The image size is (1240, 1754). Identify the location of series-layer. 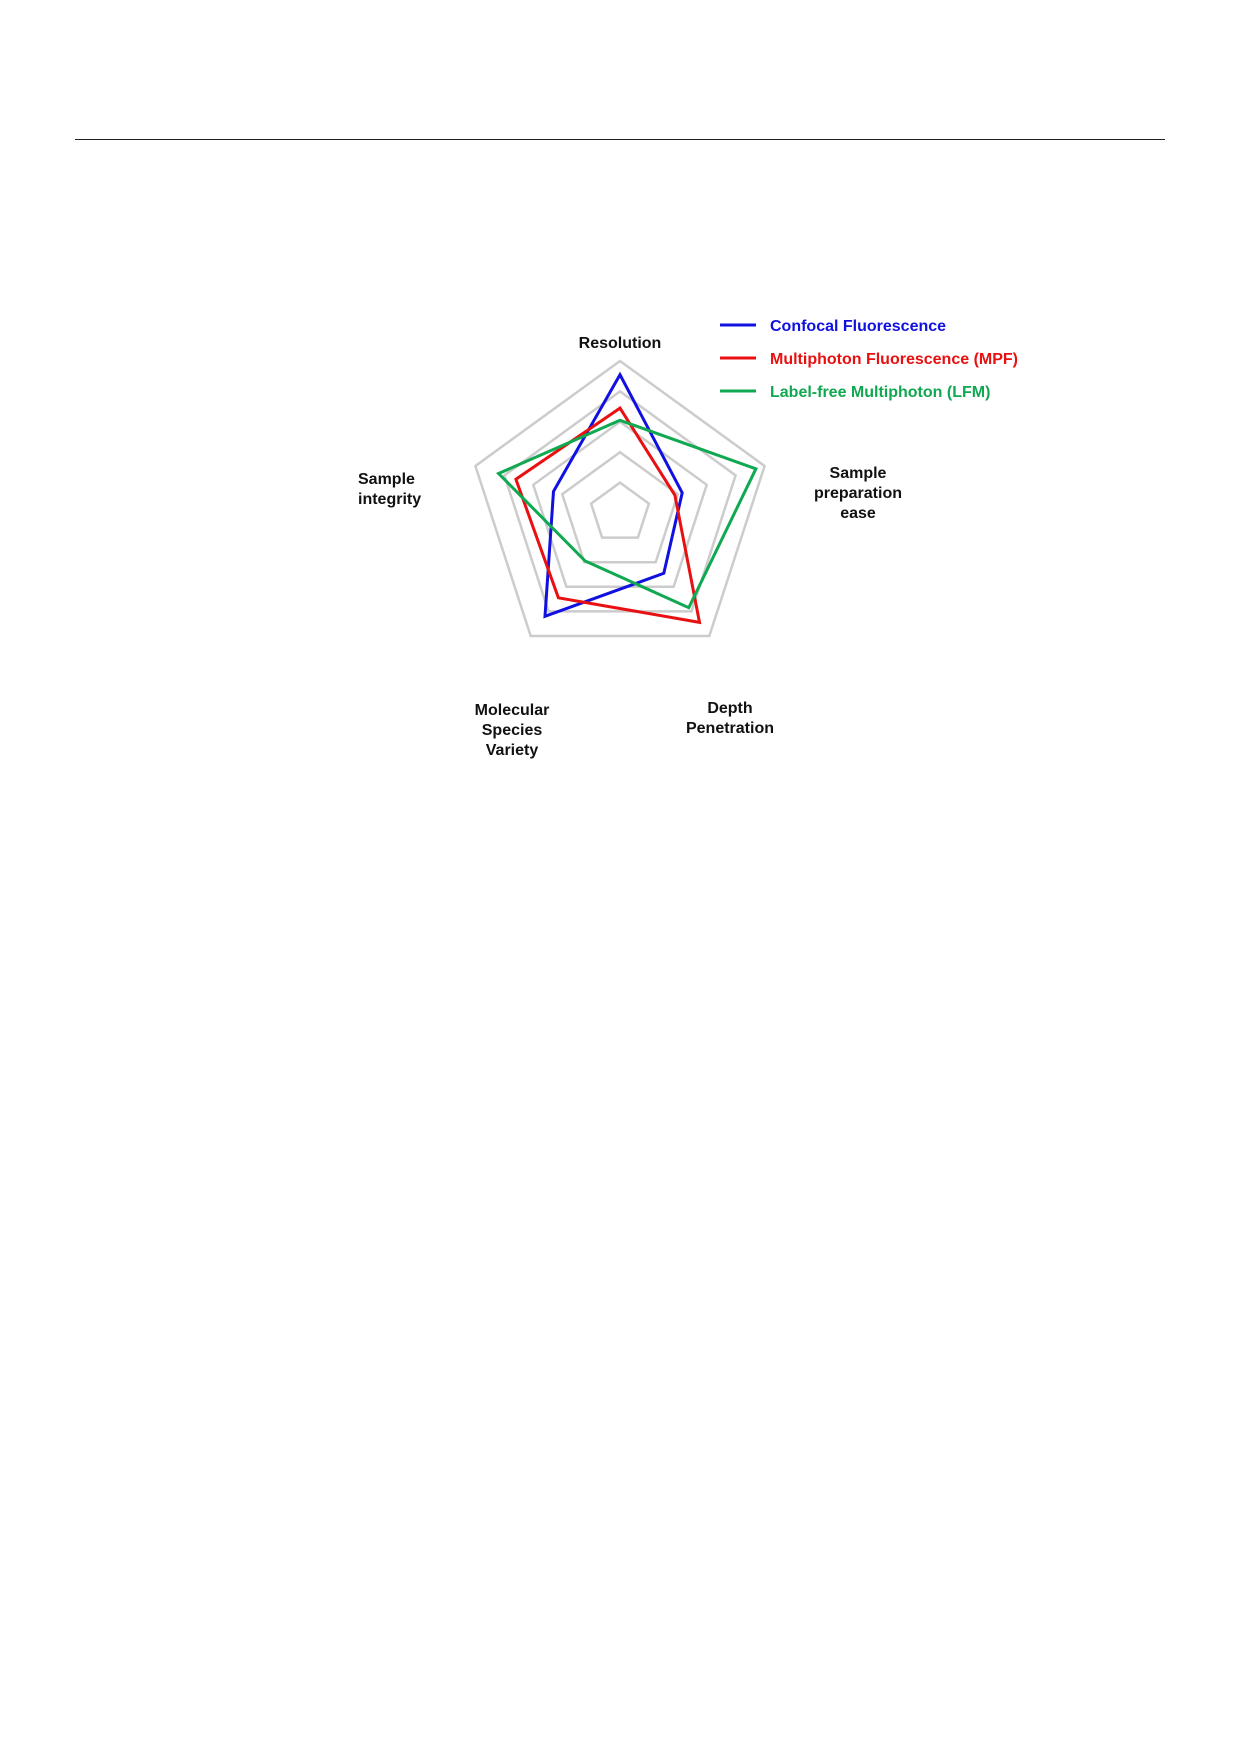
(626, 498).